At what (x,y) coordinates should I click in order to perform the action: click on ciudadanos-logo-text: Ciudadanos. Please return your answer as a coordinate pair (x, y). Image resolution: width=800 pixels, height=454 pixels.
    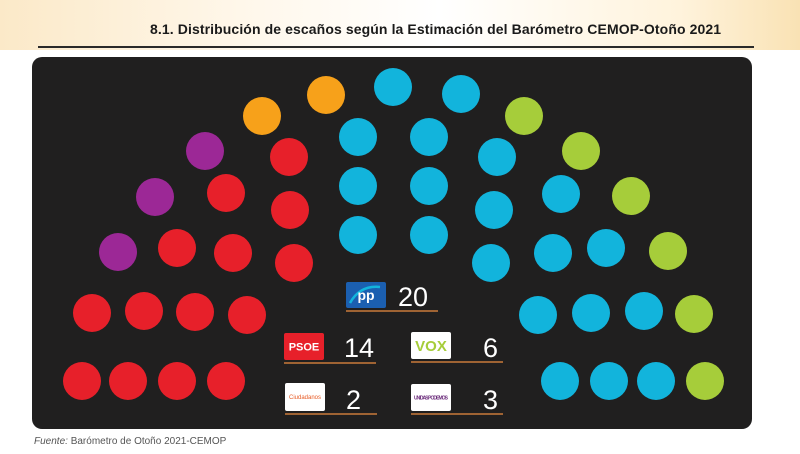
    Looking at the image, I should click on (305, 398).